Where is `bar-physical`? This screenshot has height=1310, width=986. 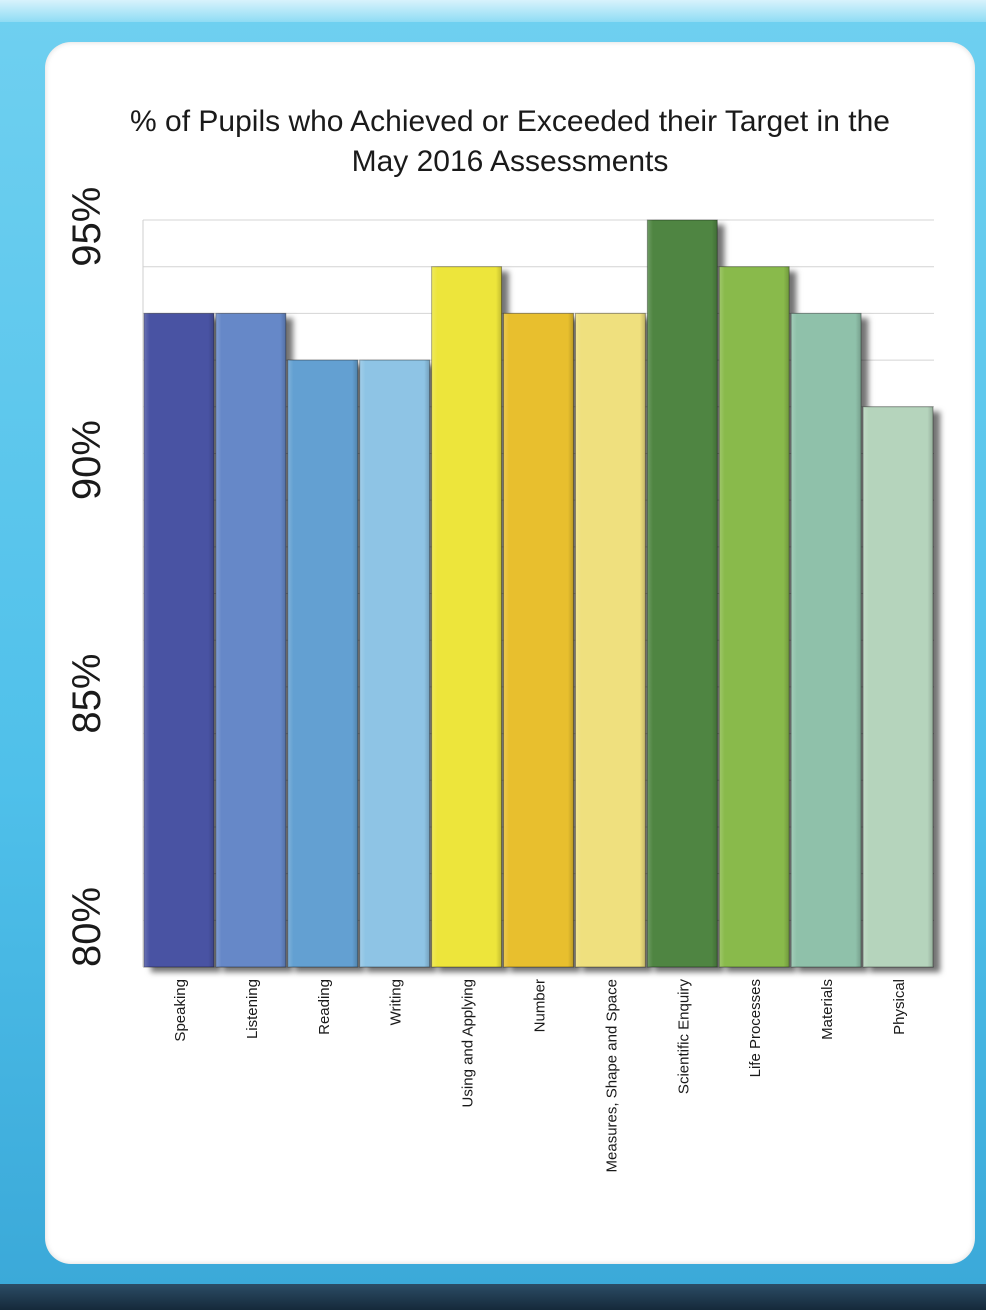 bar-physical is located at coordinates (898, 687).